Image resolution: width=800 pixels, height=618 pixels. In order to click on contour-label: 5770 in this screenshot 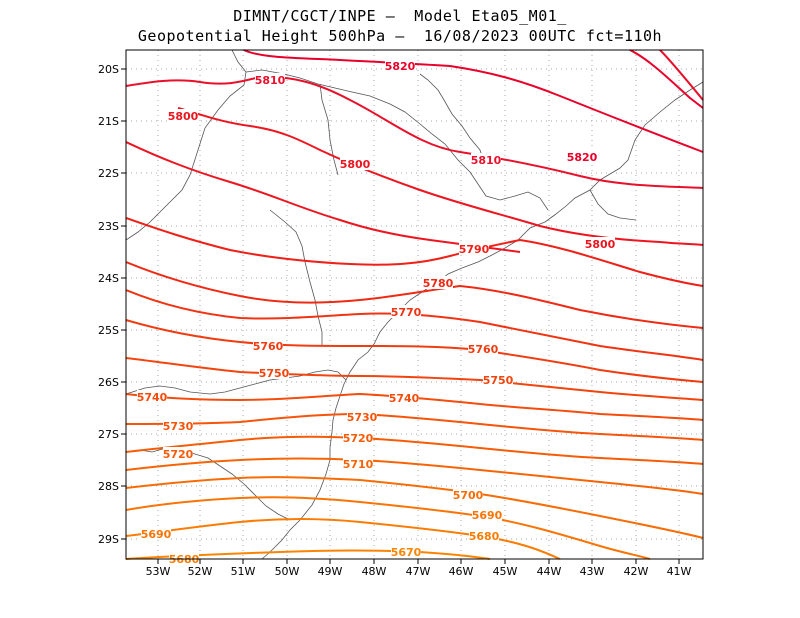, I will do `click(406, 312)`.